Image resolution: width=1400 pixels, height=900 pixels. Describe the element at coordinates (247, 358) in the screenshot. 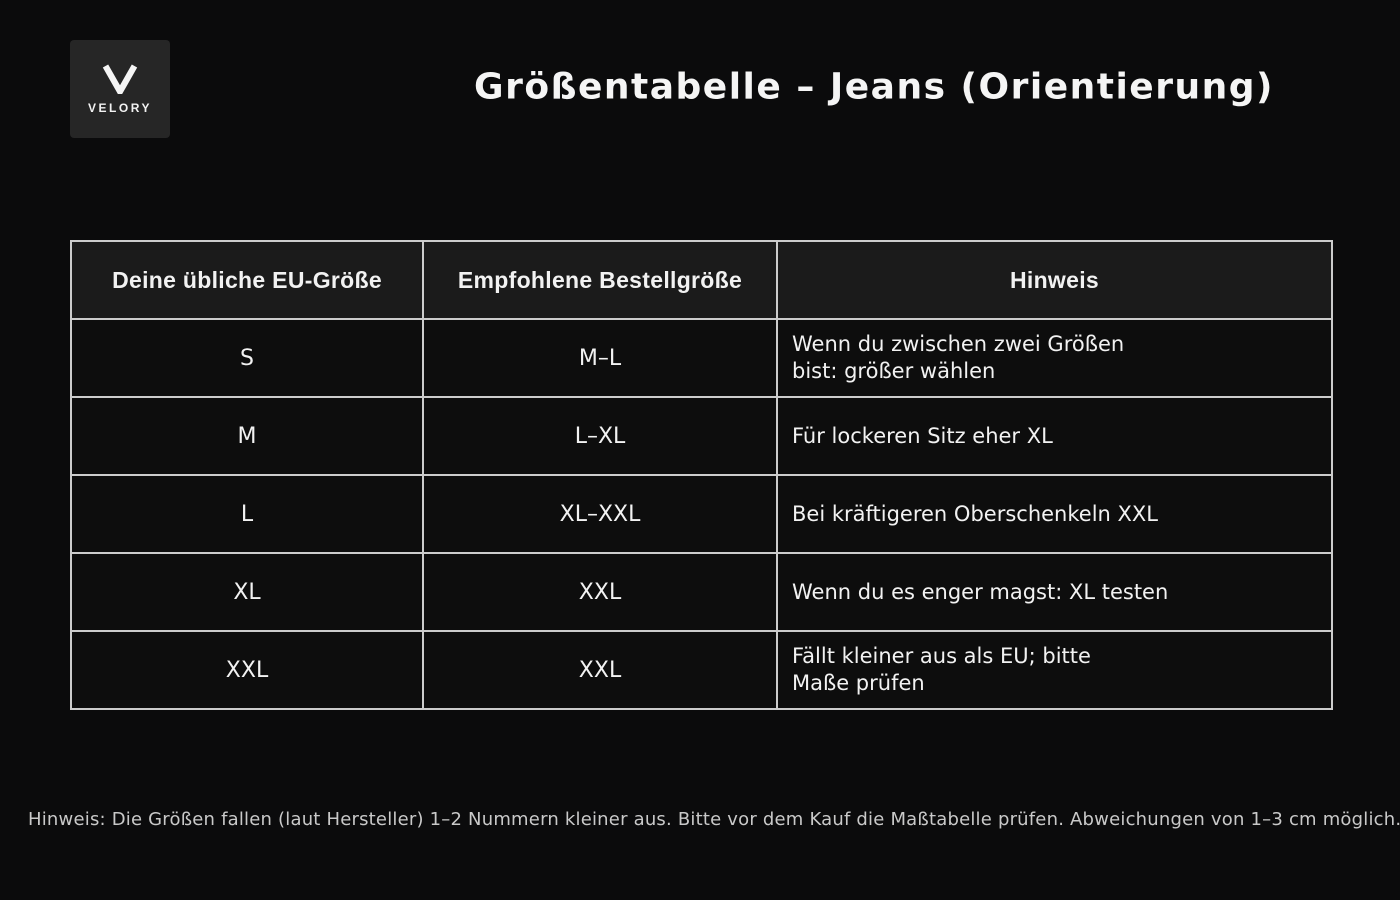

I see `cell-eu-size: S` at that location.